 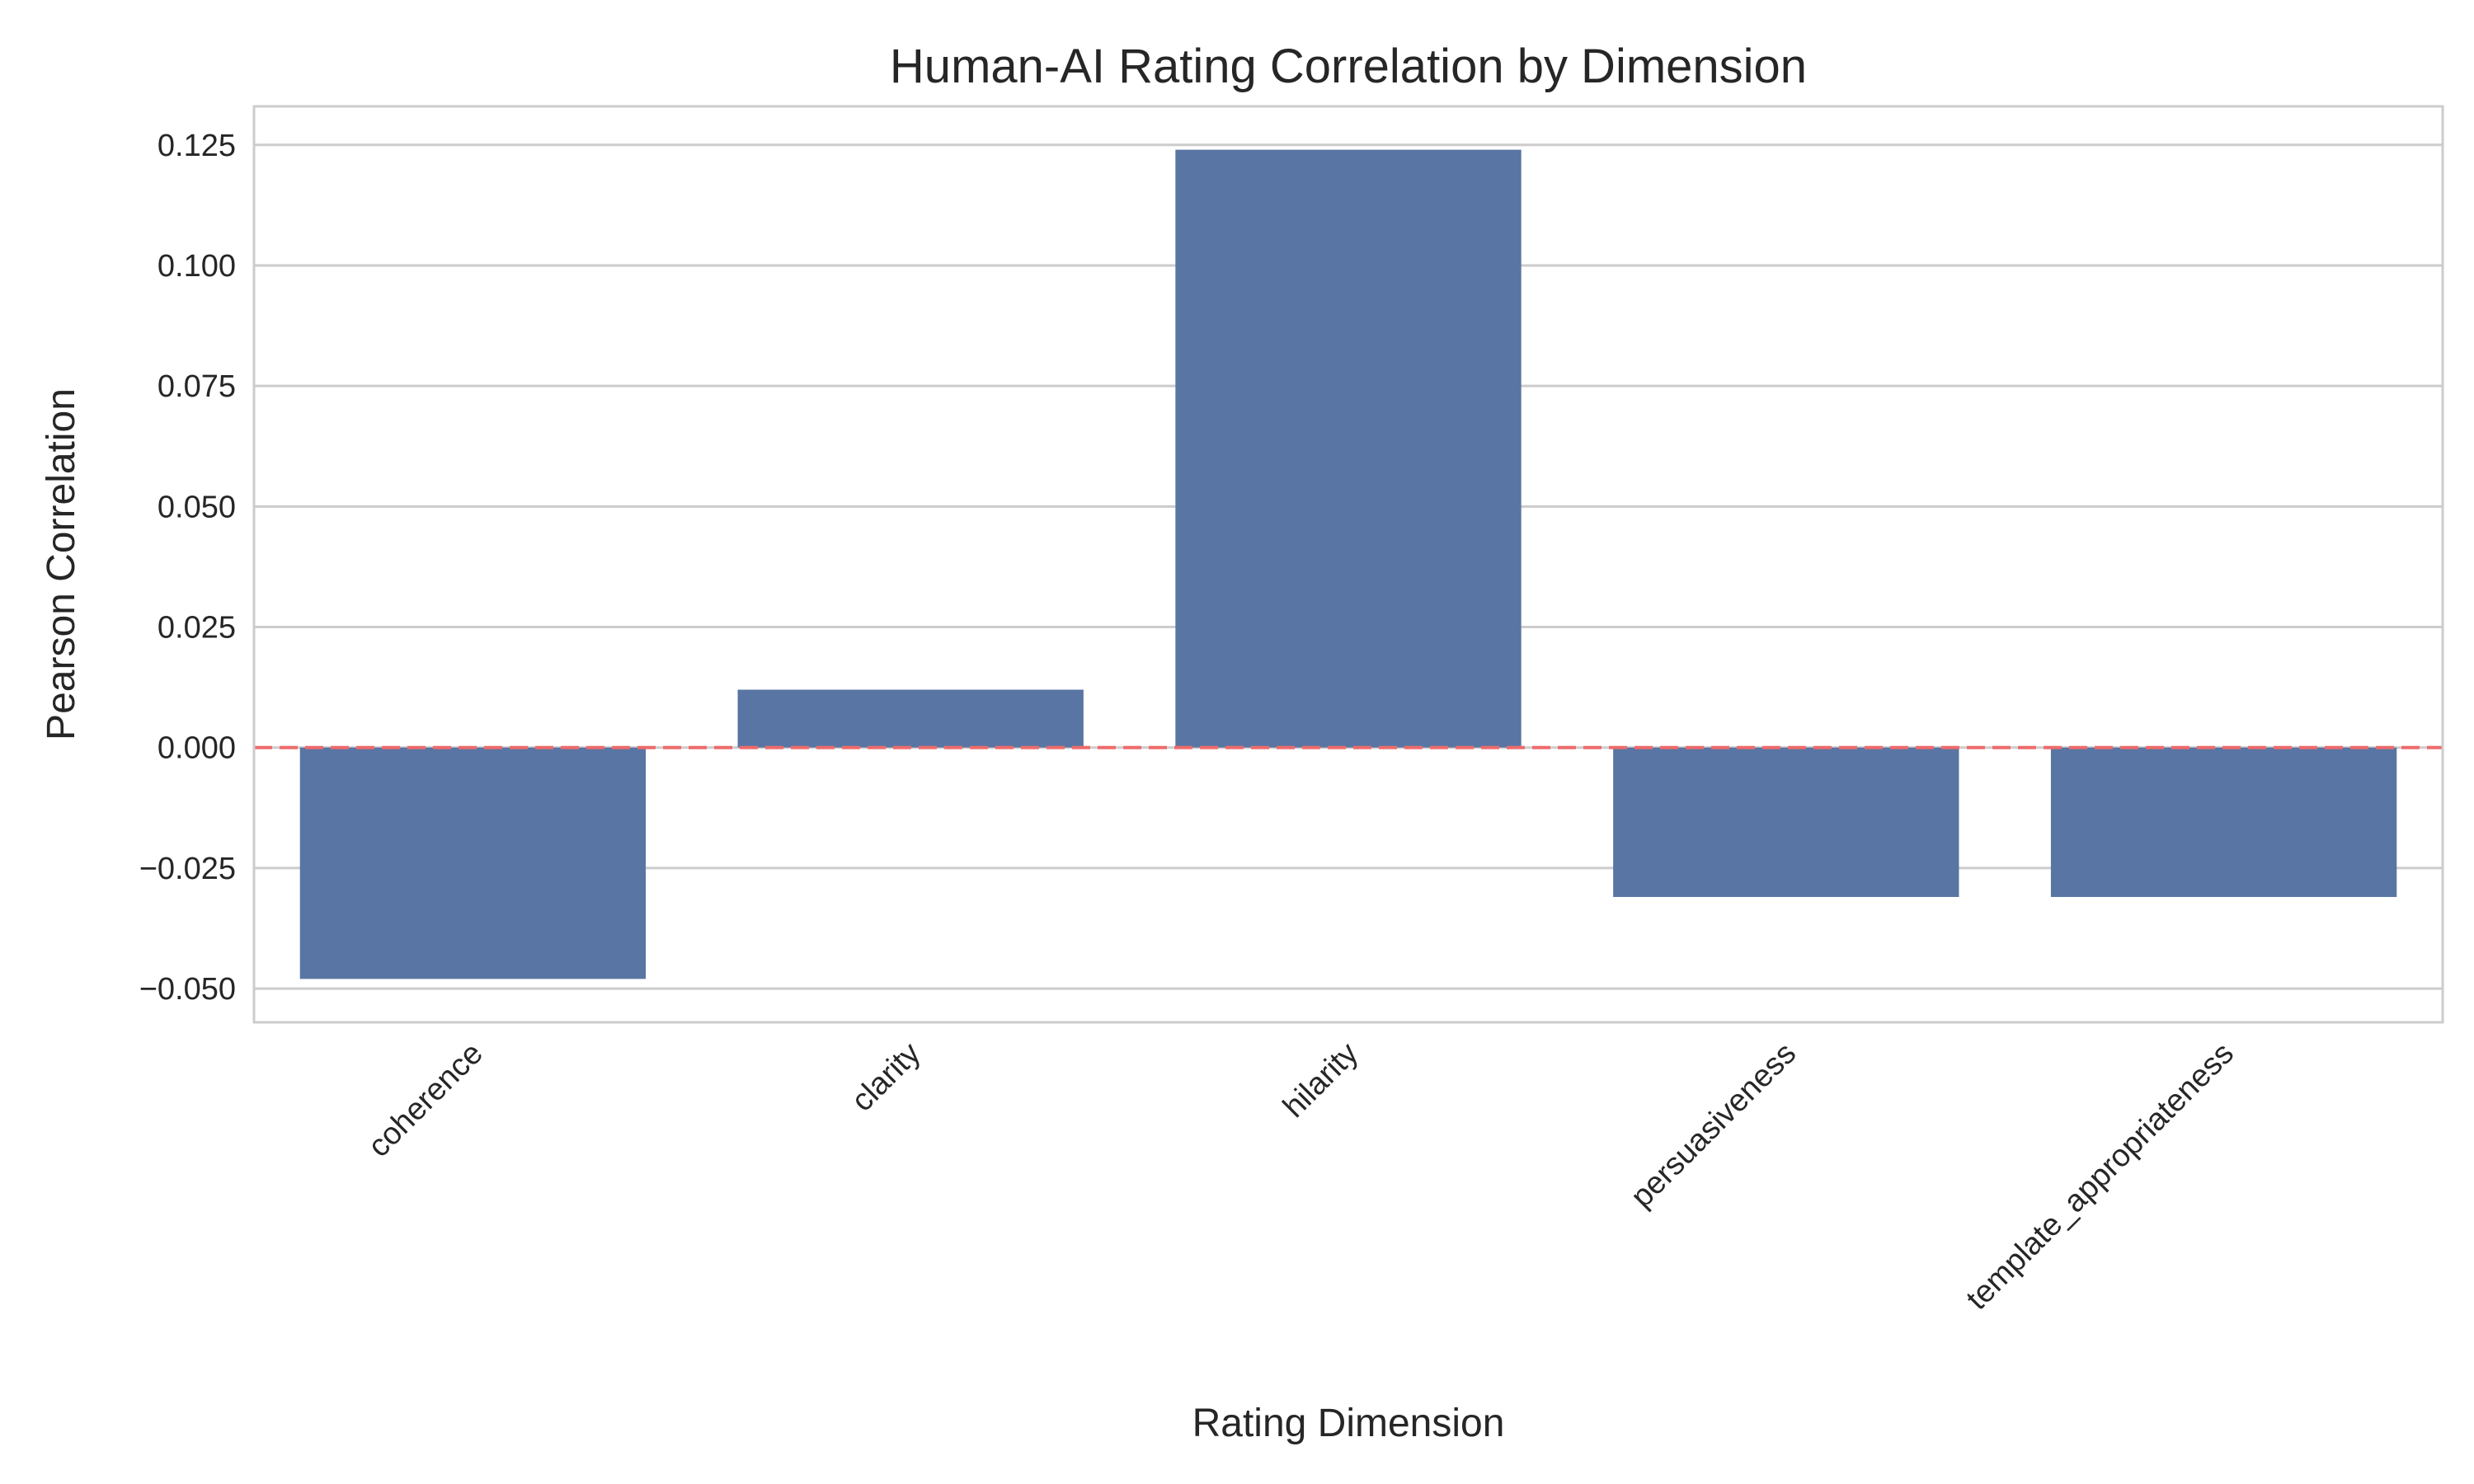 What do you see at coordinates (197, 266) in the screenshot?
I see `y-tick-label: 0.100` at bounding box center [197, 266].